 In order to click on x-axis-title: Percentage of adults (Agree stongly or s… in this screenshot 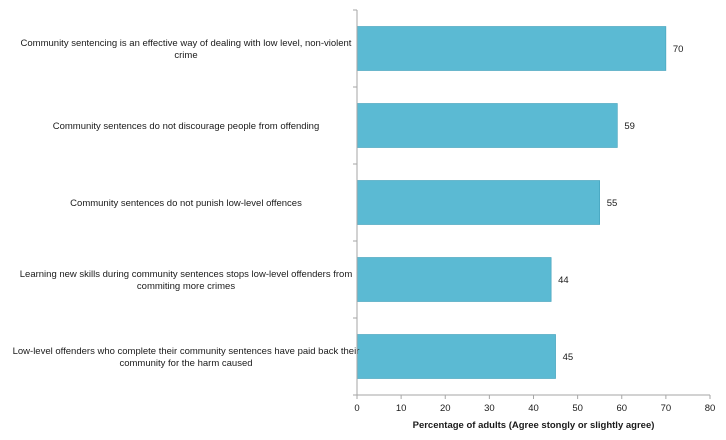, I will do `click(534, 425)`.